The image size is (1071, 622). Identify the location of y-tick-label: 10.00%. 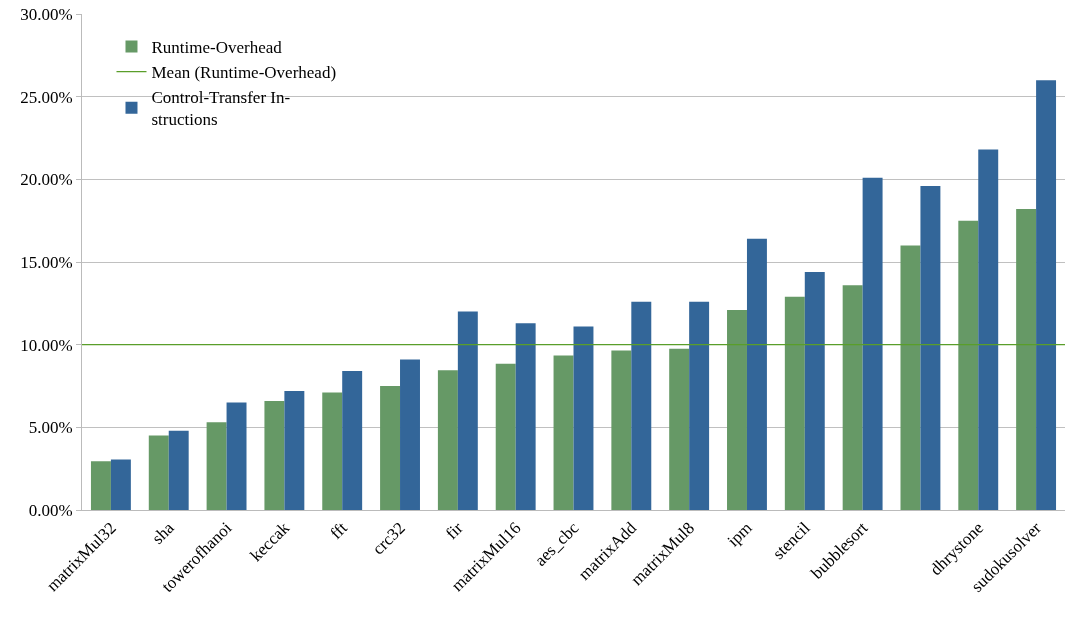
(46, 345).